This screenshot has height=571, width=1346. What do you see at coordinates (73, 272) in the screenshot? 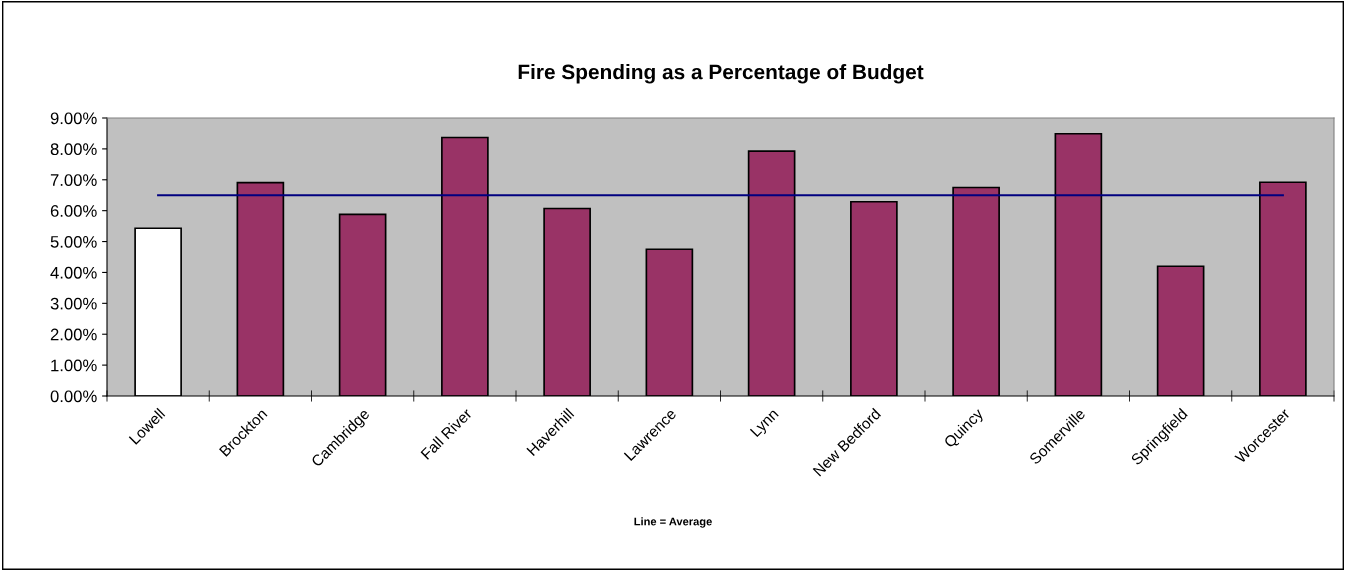
I see `y-tick-label: 4.00%` at bounding box center [73, 272].